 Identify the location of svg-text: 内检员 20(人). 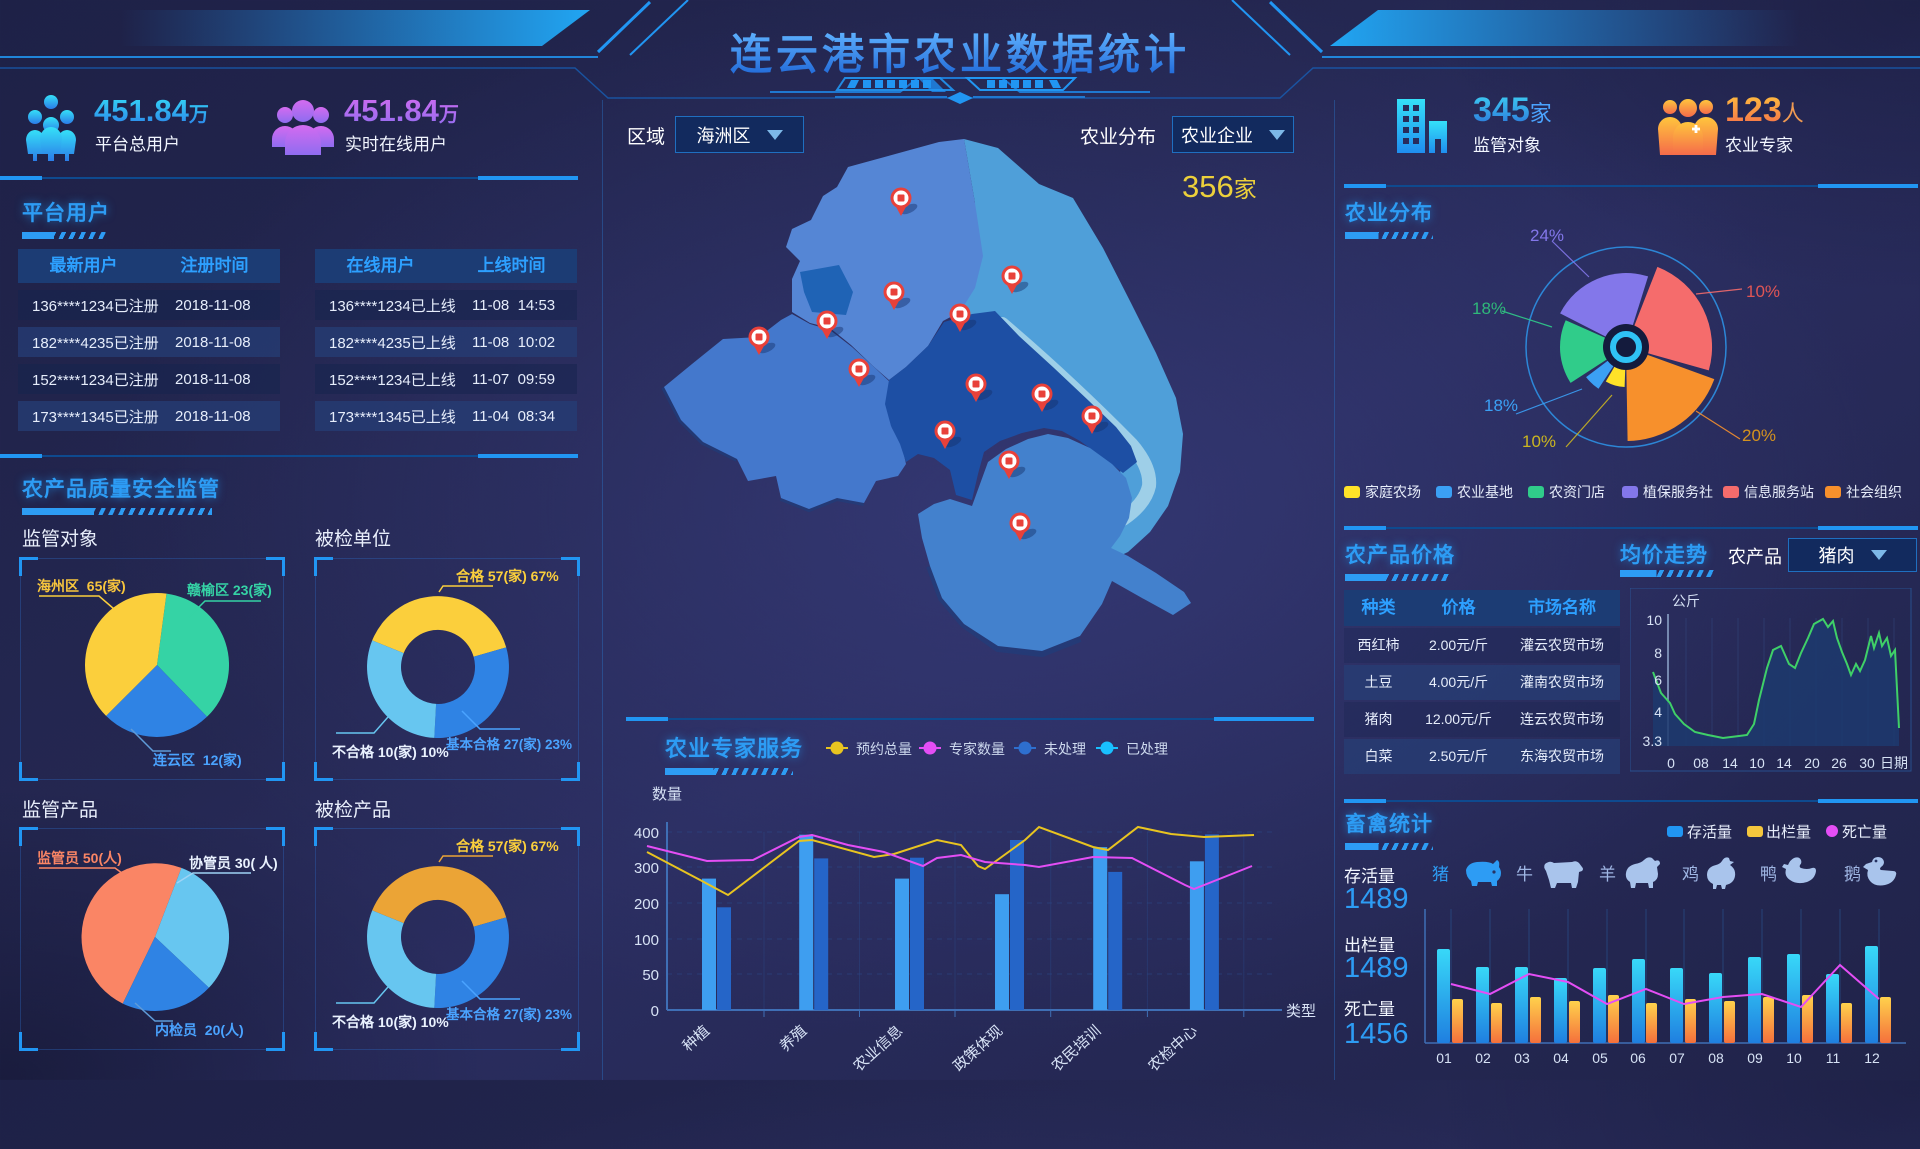
(199, 1030).